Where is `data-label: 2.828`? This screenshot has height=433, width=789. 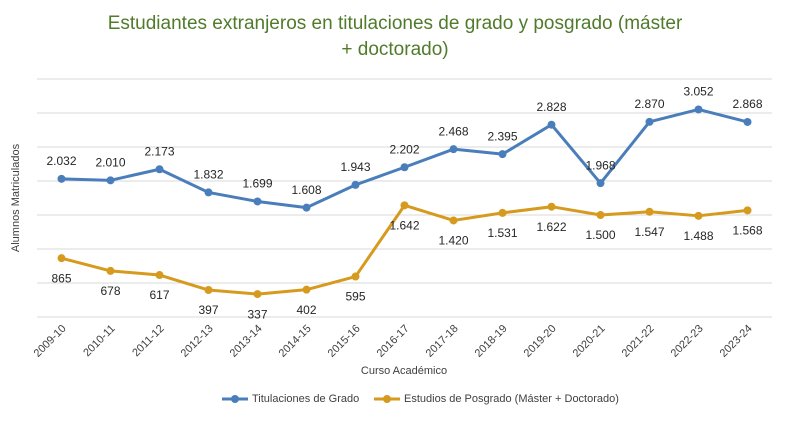 data-label: 2.828 is located at coordinates (551, 107).